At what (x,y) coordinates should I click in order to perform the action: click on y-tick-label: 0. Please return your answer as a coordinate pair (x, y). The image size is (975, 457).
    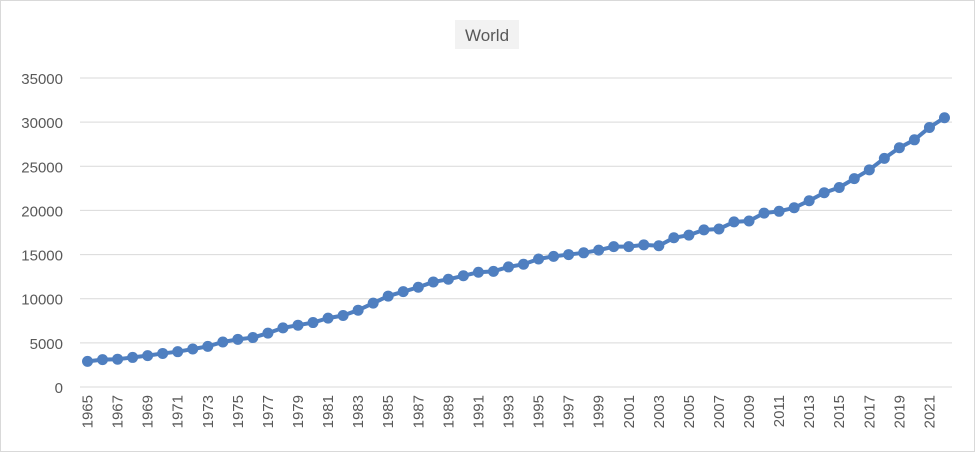
    Looking at the image, I should click on (59, 388).